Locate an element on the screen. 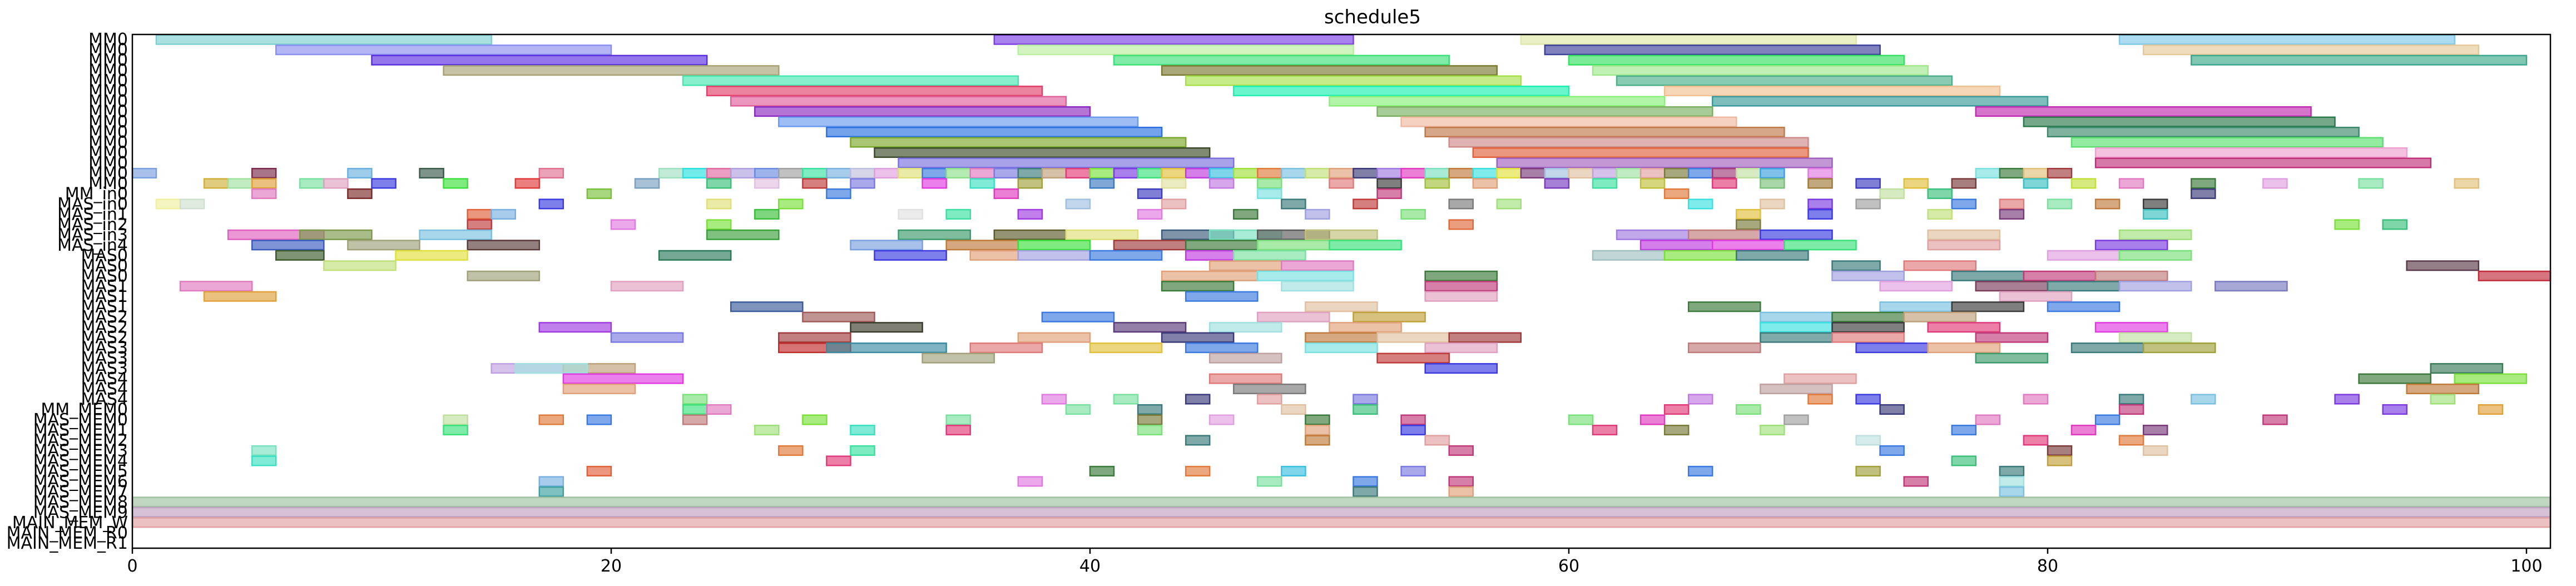 The height and width of the screenshot is (586, 2576). row-label: MAS_MEM8 is located at coordinates (81, 502).